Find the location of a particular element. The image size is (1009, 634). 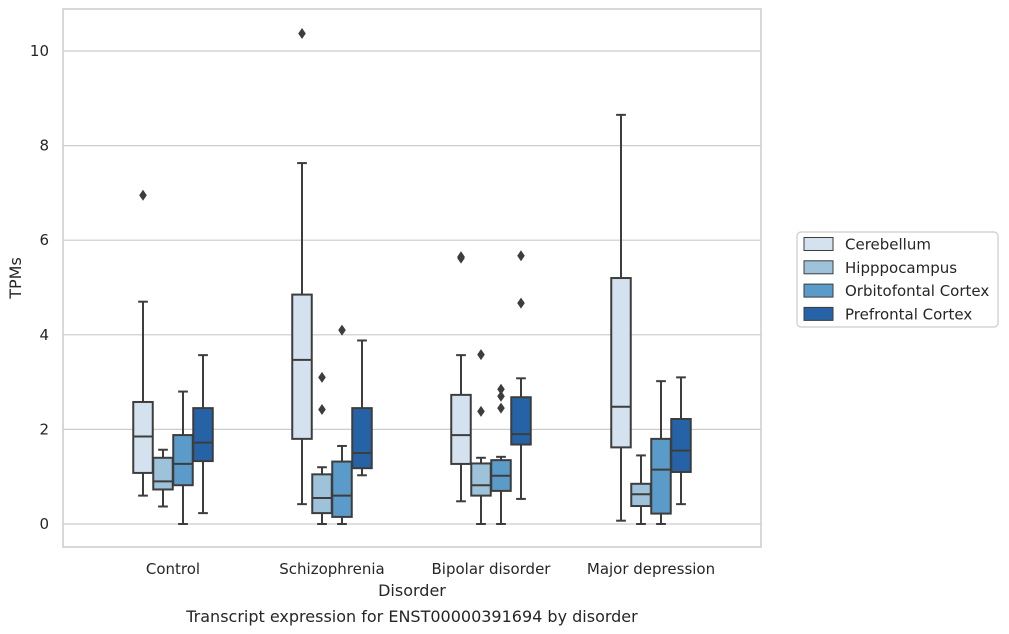

y-tick-label: 4 is located at coordinates (44, 335).